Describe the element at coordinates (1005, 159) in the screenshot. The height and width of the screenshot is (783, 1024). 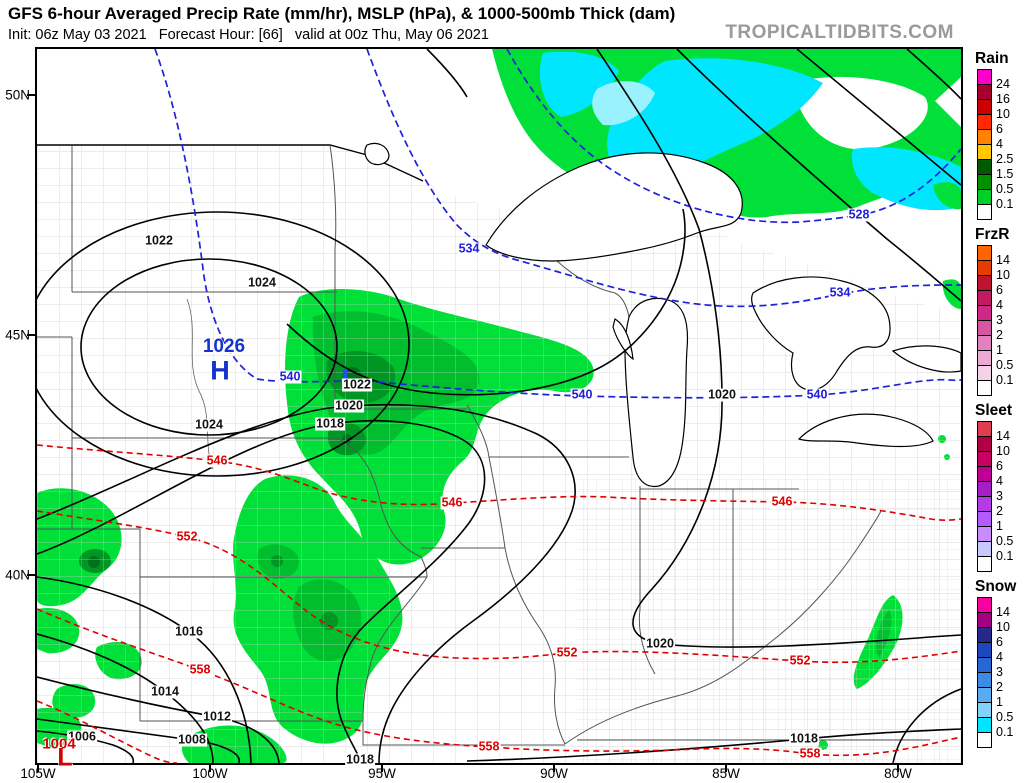
I see `legend-tick-label: 2.5` at that location.